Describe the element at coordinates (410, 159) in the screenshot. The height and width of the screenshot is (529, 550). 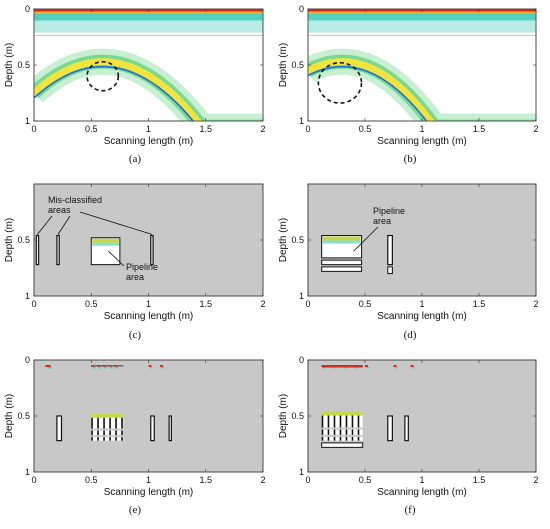
I see `panel-label: (b)` at that location.